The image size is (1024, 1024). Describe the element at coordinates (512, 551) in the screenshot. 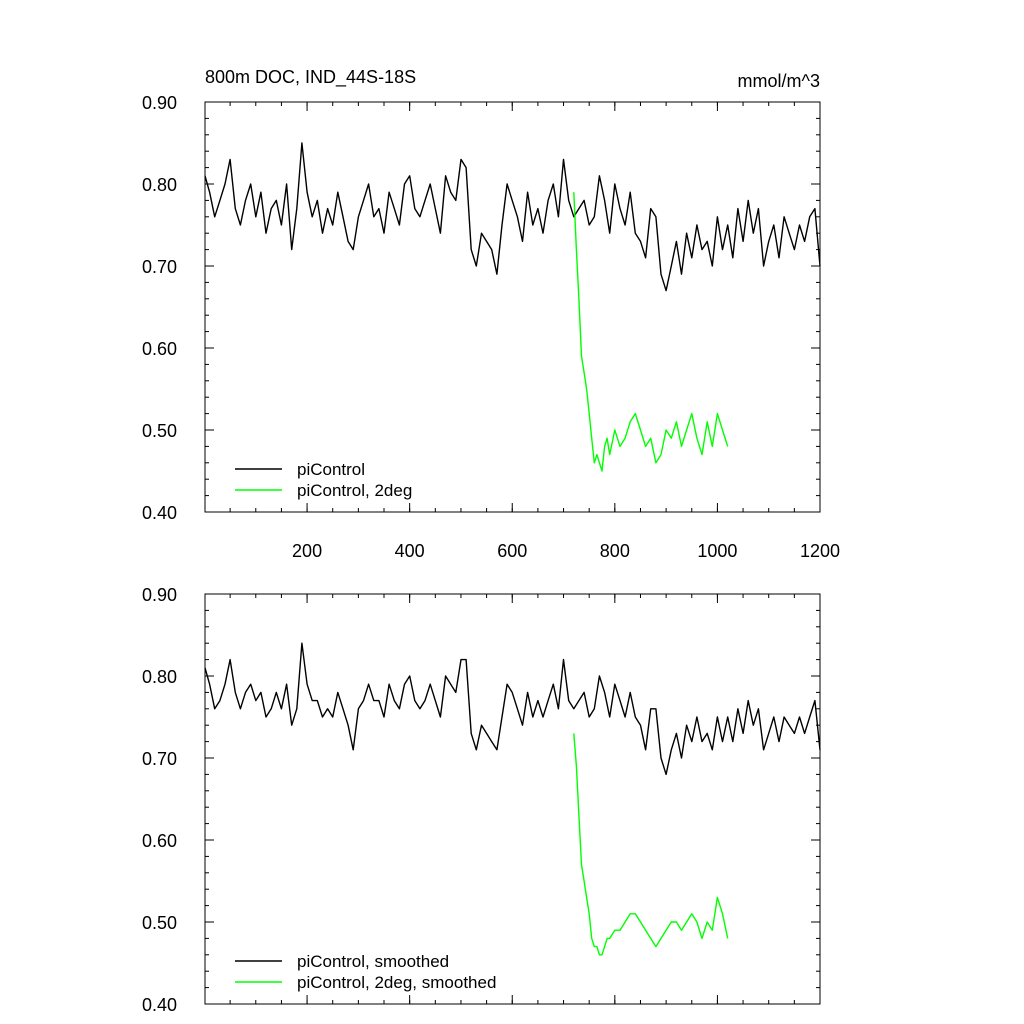

I see `x-tick-label: 600` at that location.